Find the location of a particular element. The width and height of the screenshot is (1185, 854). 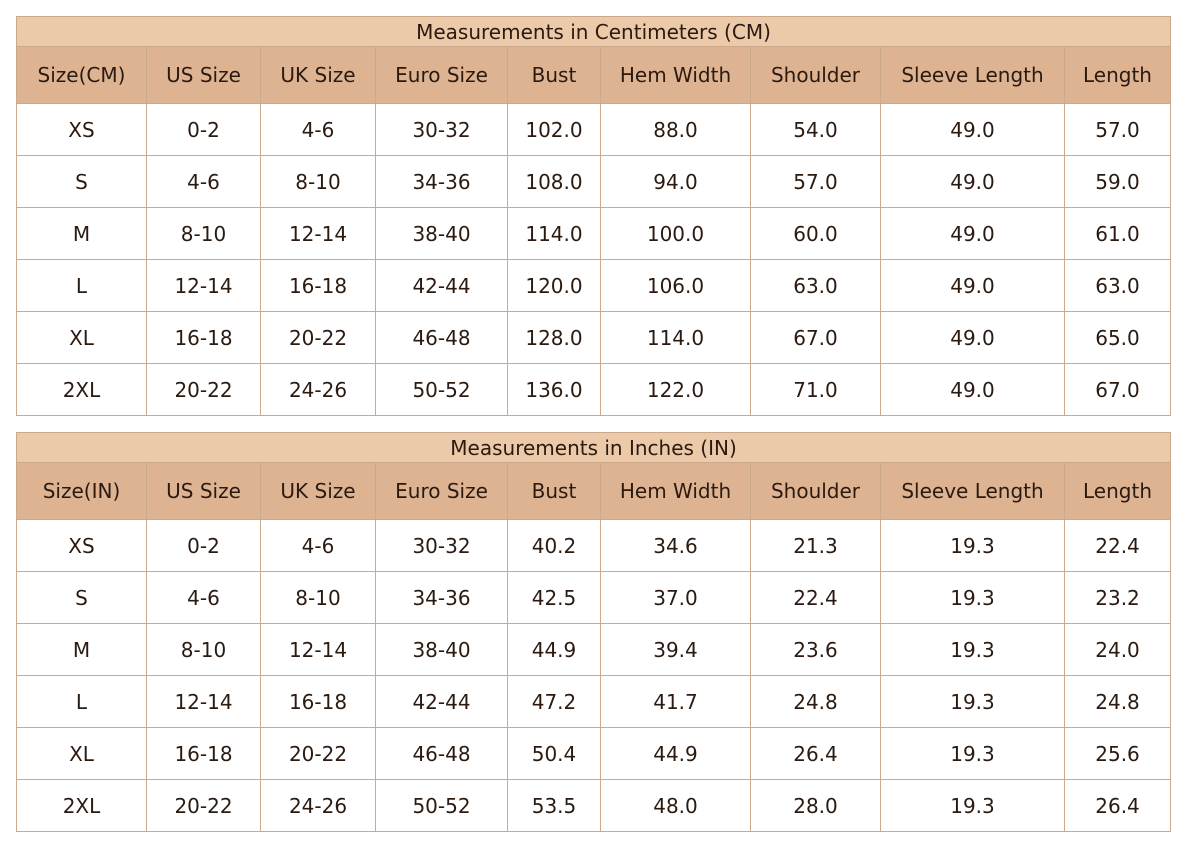

cell: 23.6 is located at coordinates (815, 649).